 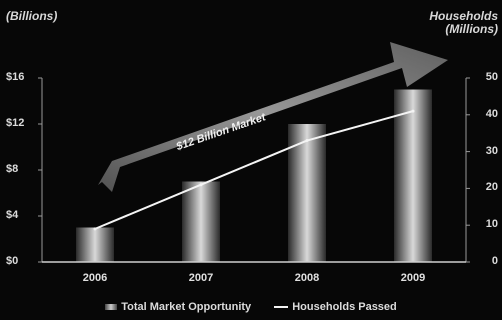 I want to click on households-point-2006, so click(x=95, y=229).